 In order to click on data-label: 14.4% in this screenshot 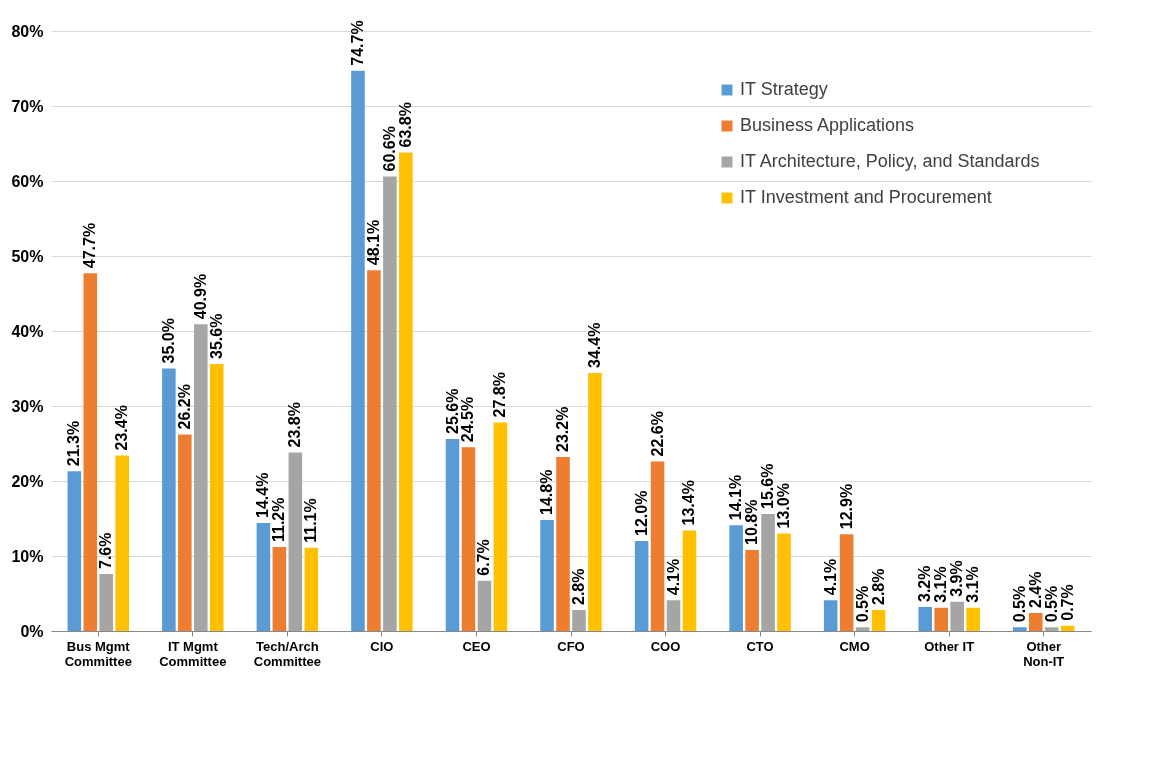, I will do `click(263, 495)`.